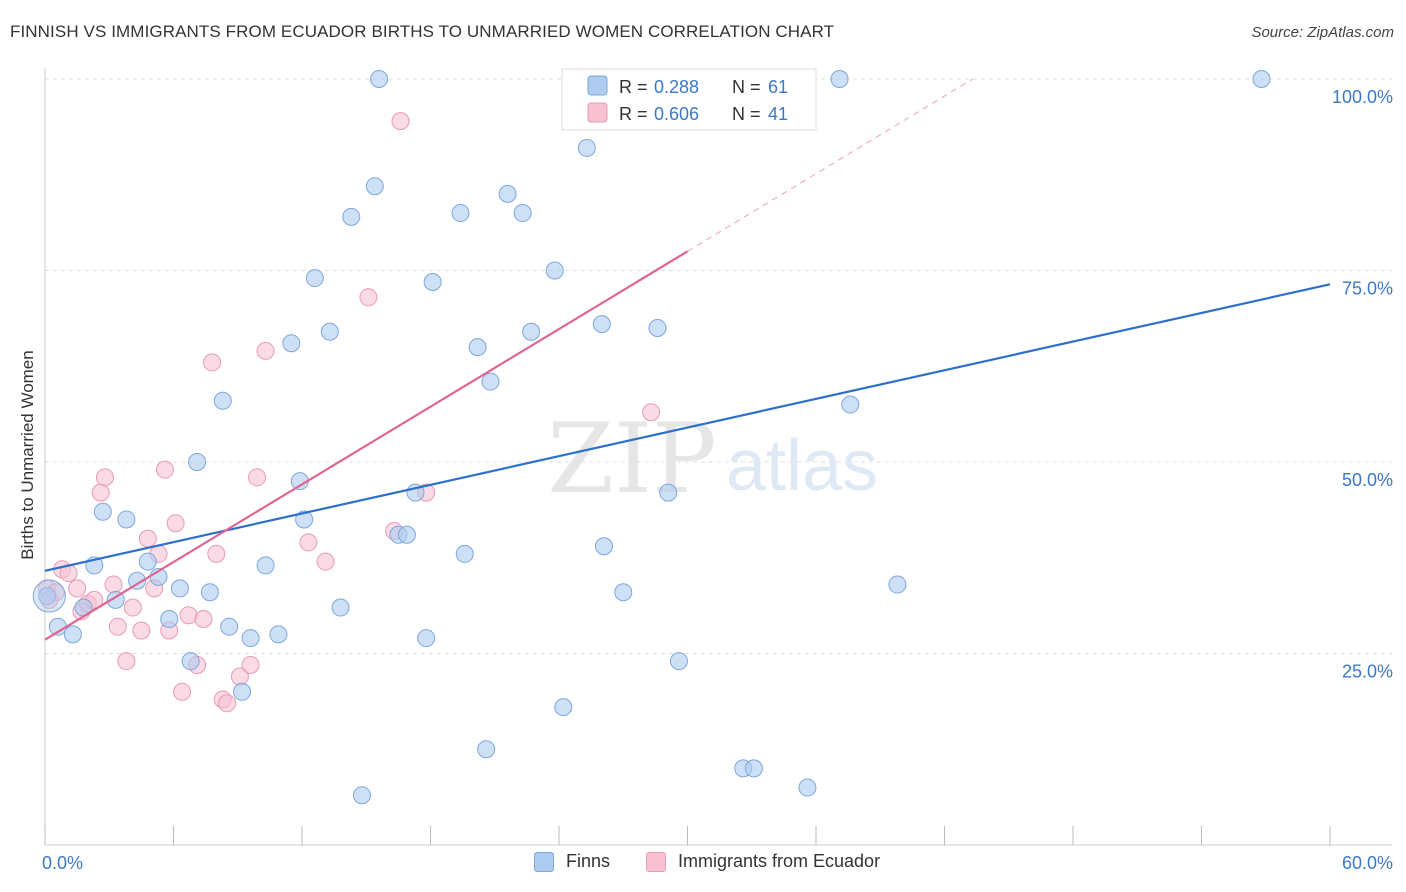  What do you see at coordinates (1367, 480) in the screenshot?
I see `y-tick-label: 50.0%` at bounding box center [1367, 480].